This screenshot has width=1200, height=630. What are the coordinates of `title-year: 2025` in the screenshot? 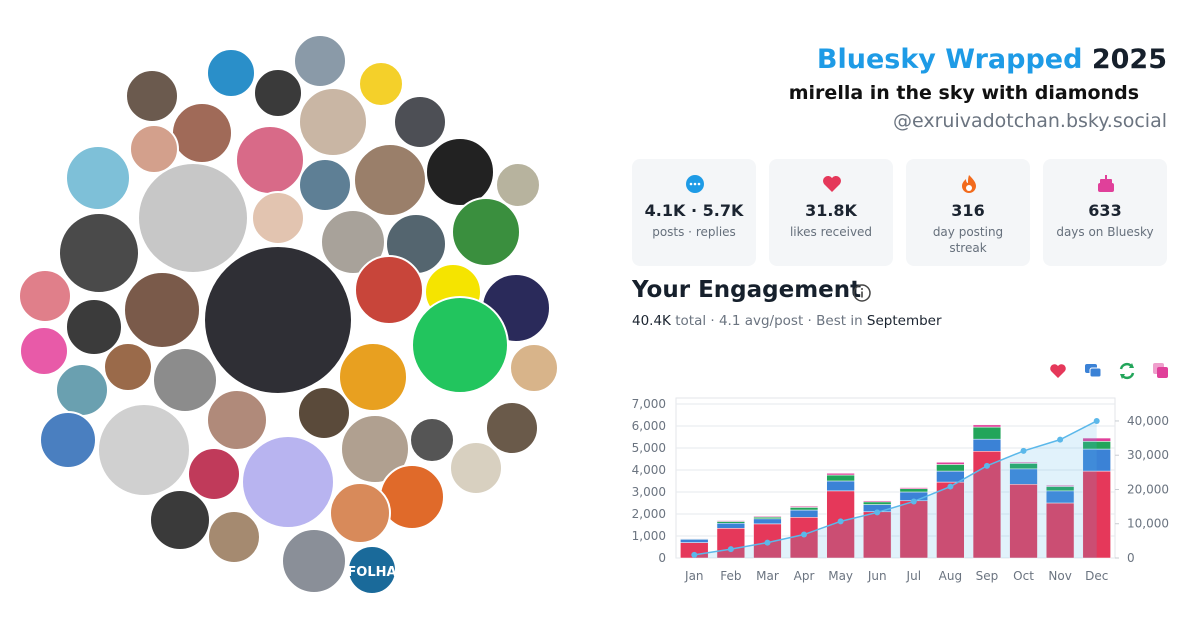 It's located at (1129, 59).